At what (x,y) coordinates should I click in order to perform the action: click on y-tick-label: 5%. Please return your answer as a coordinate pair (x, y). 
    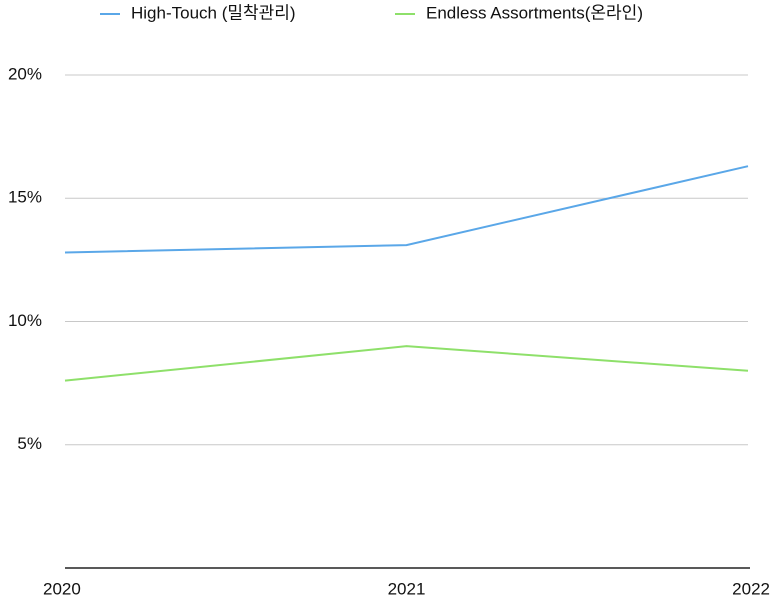
    Looking at the image, I should click on (29, 443).